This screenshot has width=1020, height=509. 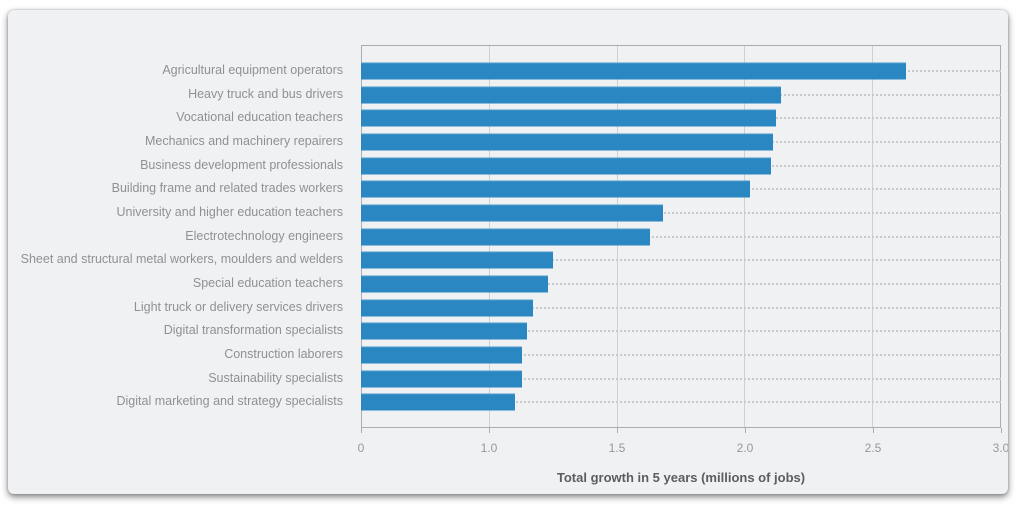 What do you see at coordinates (275, 377) in the screenshot?
I see `category-label: Sustainability specialists` at bounding box center [275, 377].